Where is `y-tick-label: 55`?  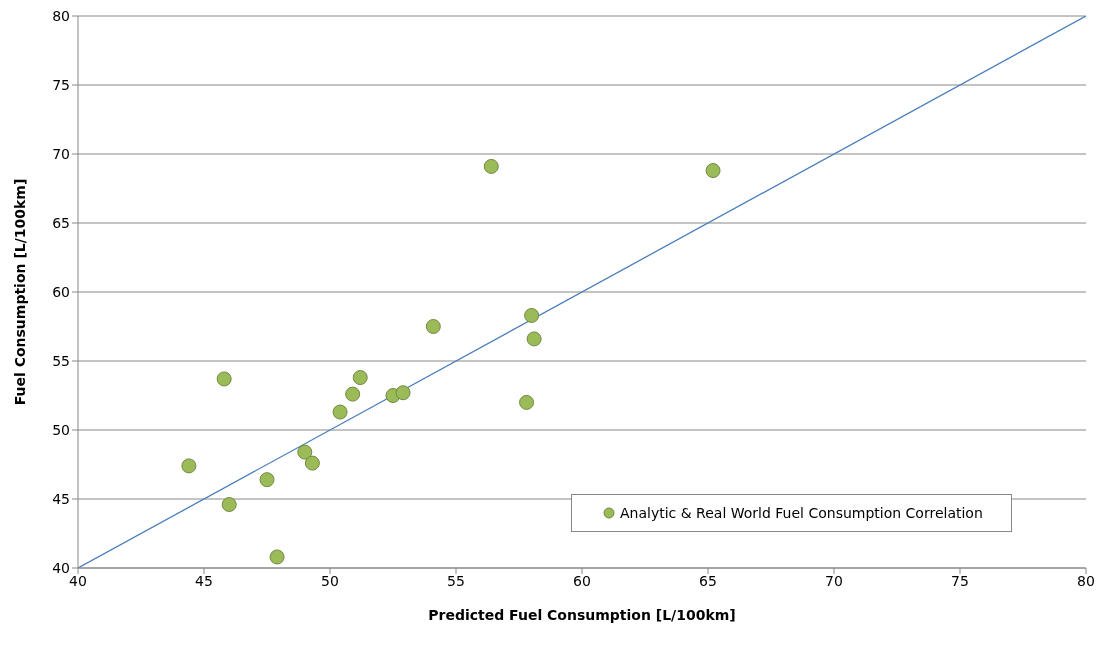 y-tick-label: 55 is located at coordinates (61, 360).